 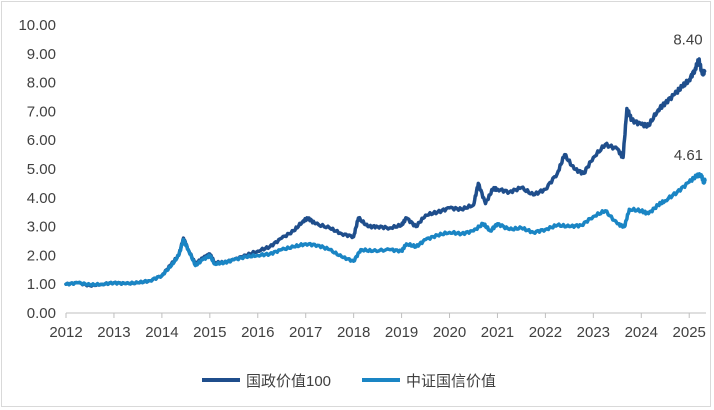 What do you see at coordinates (41, 54) in the screenshot?
I see `y-tick-label: 9.00` at bounding box center [41, 54].